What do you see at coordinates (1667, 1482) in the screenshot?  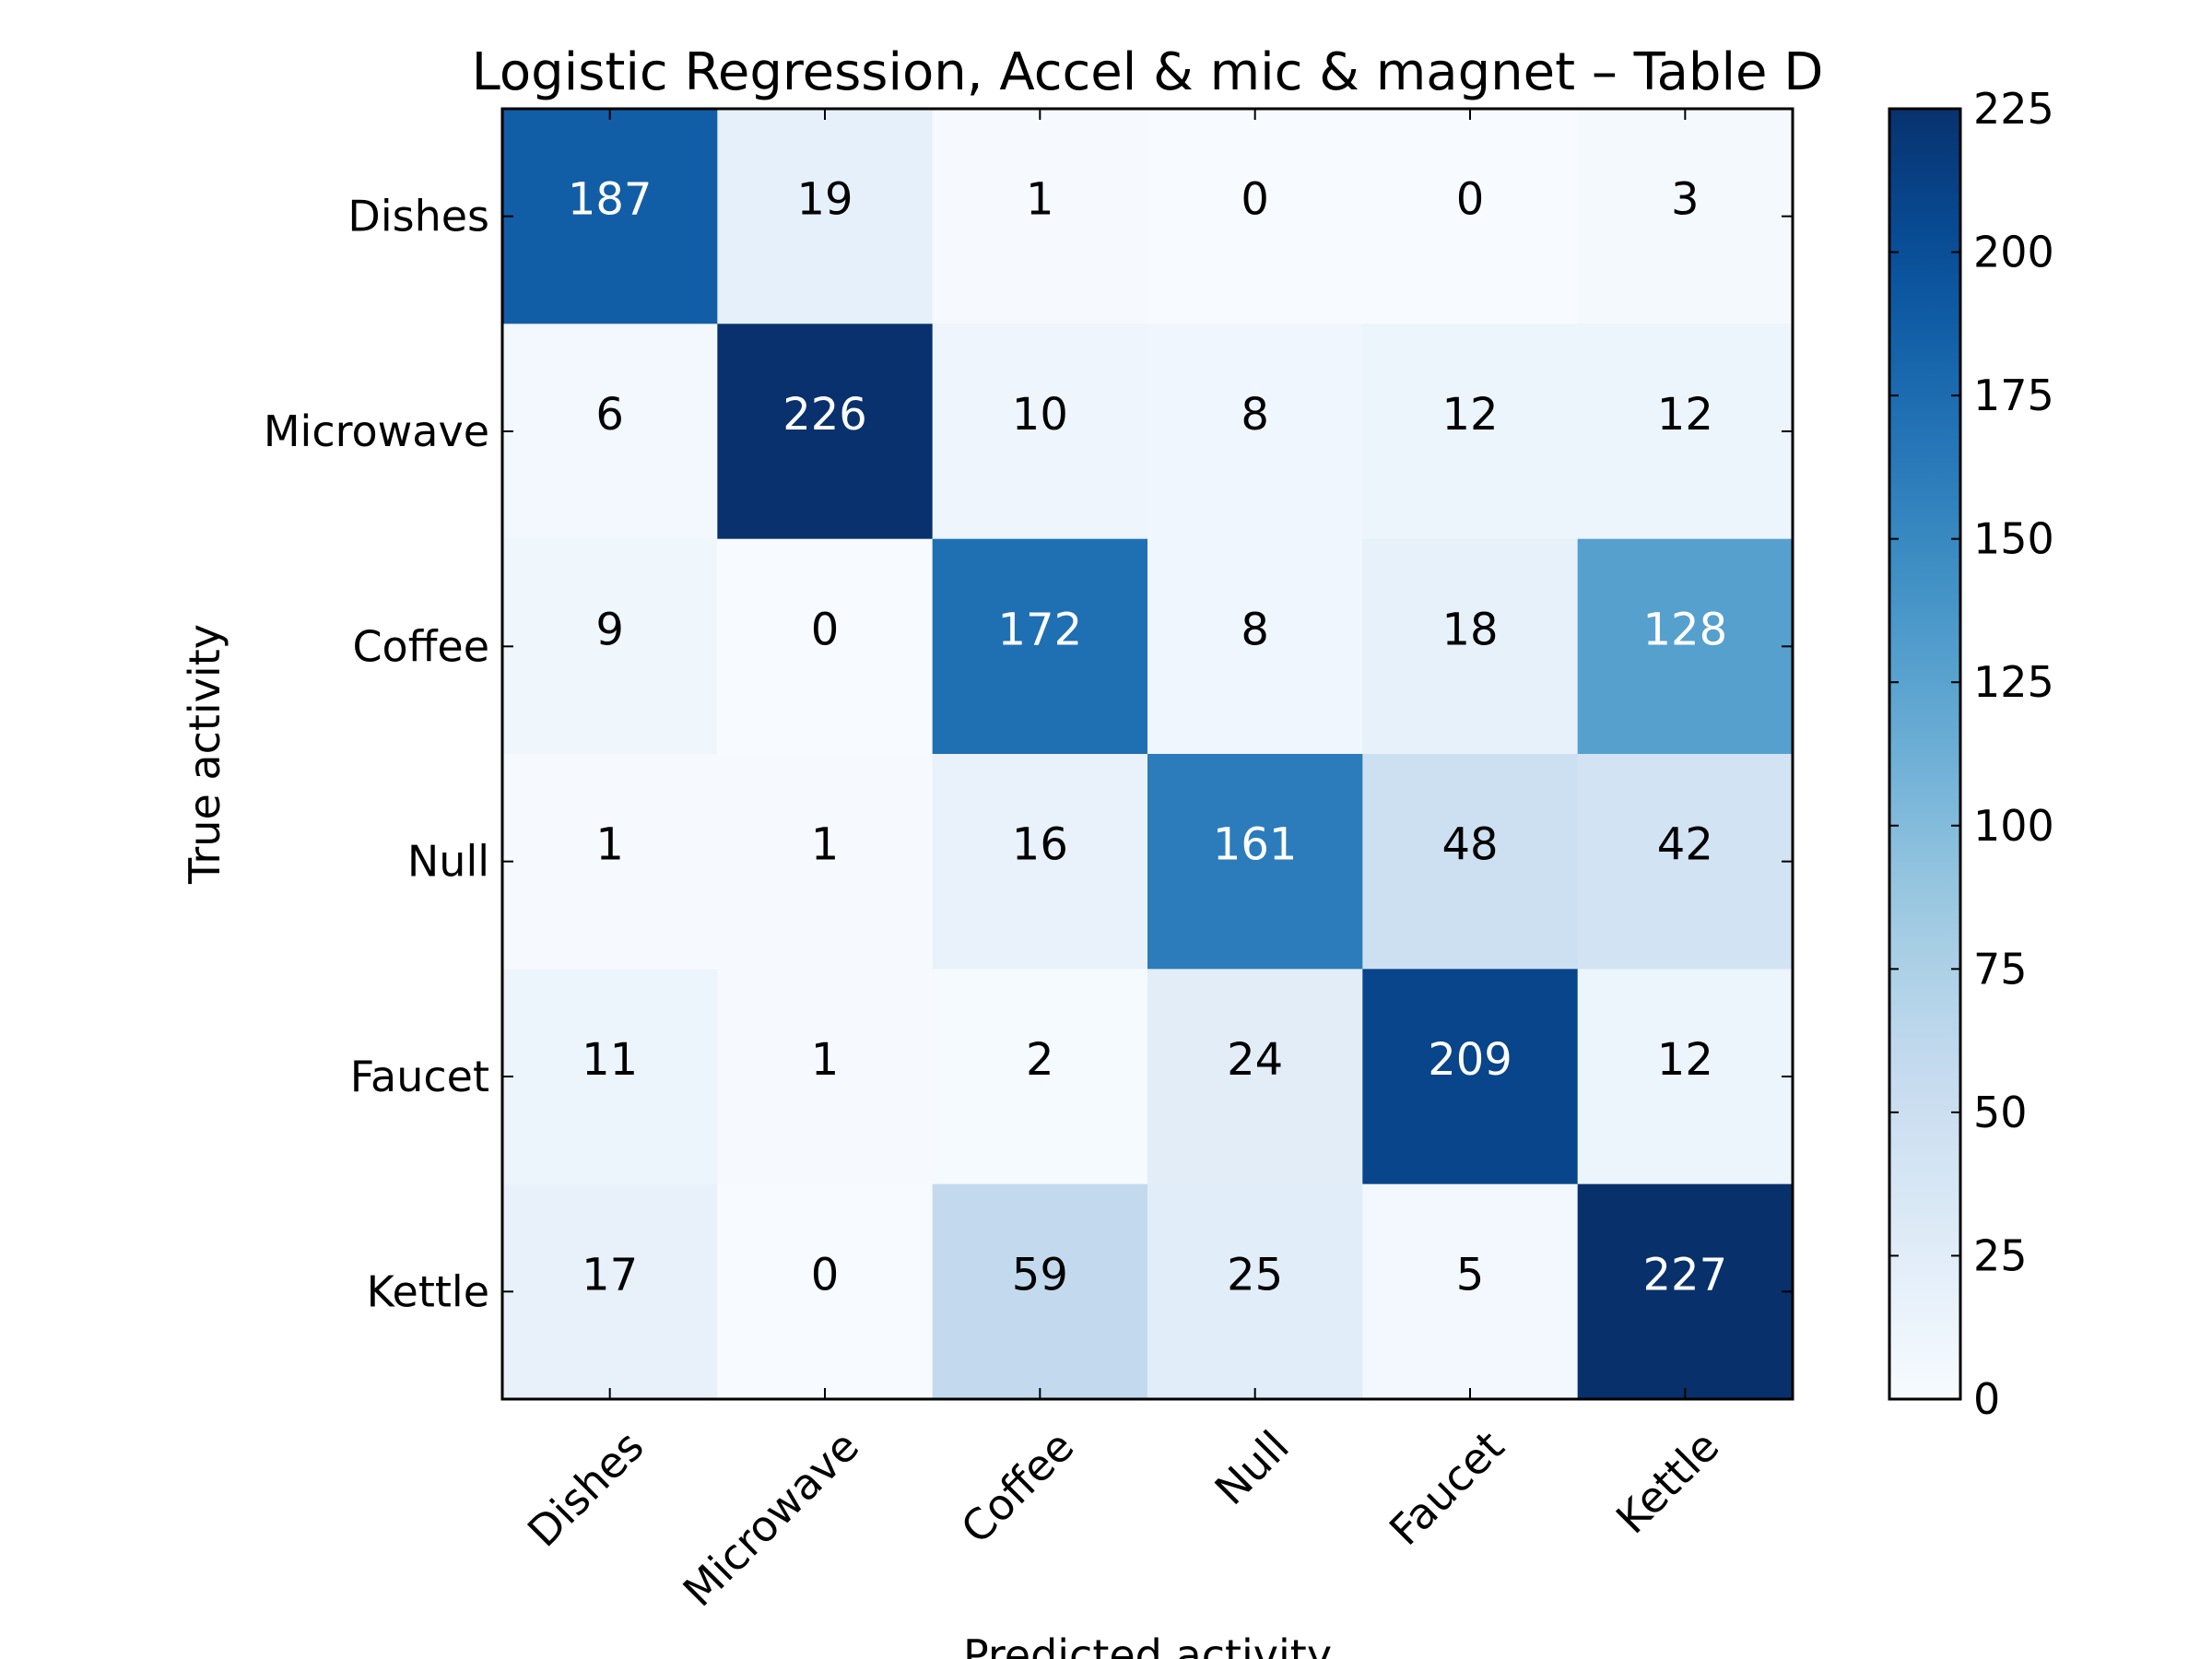 I see `x-tick-label: Kettle` at bounding box center [1667, 1482].